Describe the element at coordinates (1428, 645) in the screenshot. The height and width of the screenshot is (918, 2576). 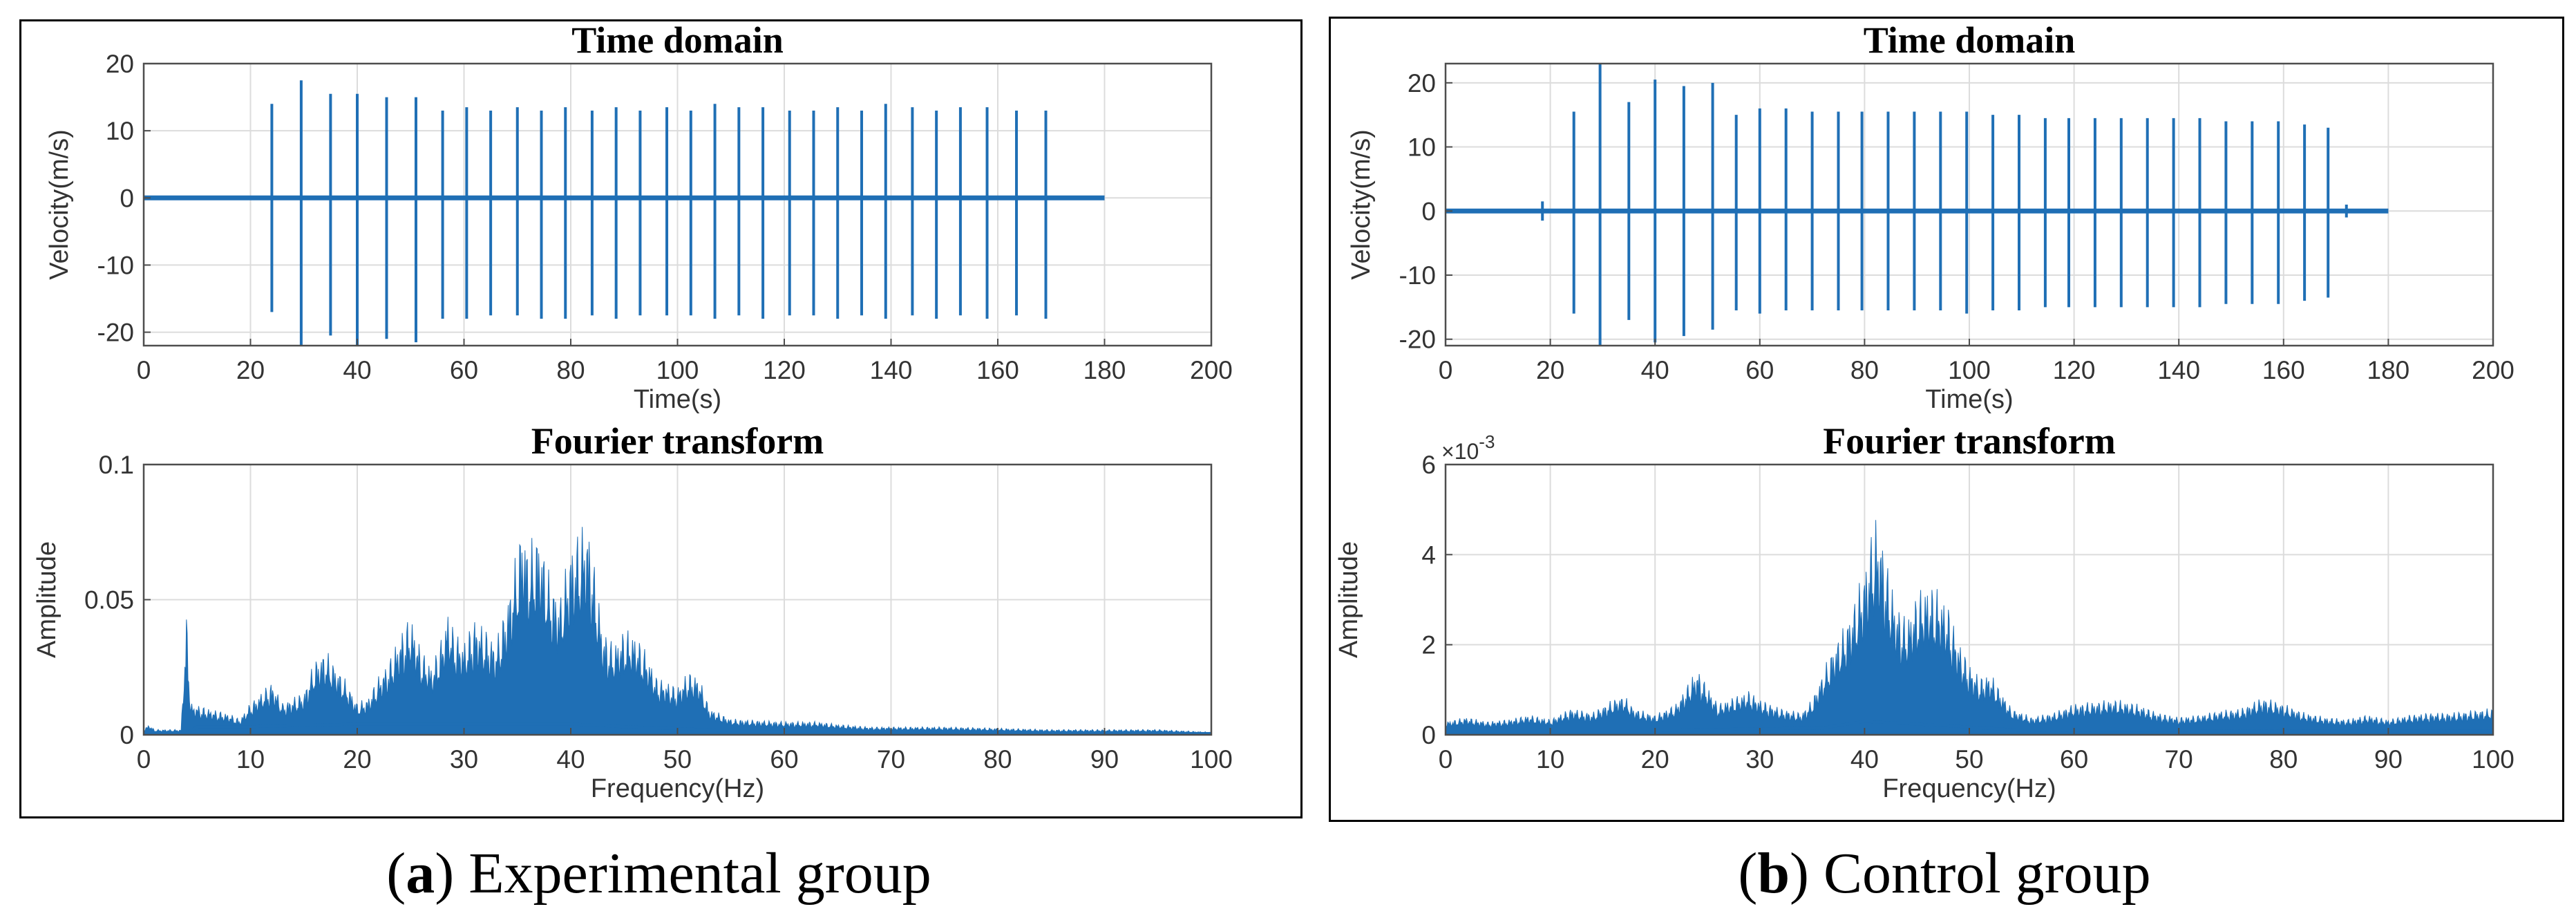
I see `y-tick-label: 2` at that location.